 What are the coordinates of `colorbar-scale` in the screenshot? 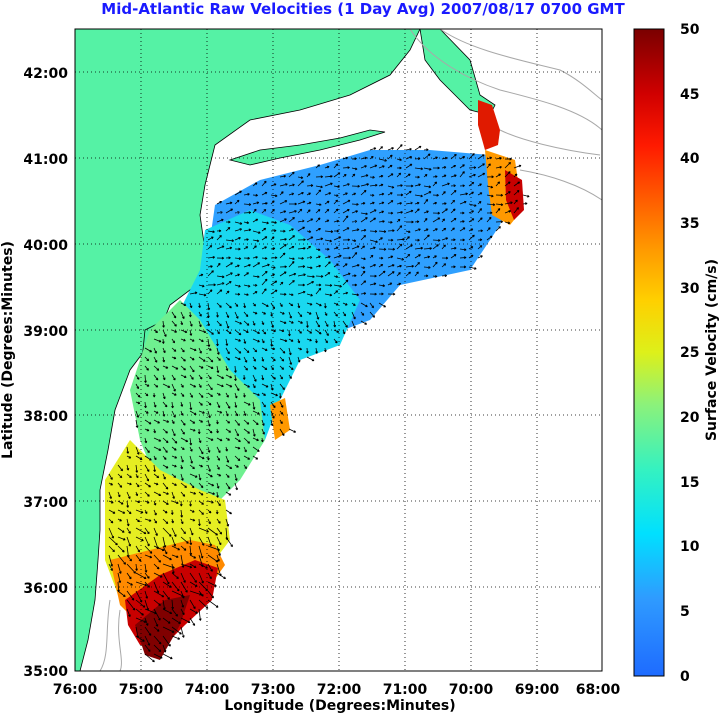 It's located at (649, 352).